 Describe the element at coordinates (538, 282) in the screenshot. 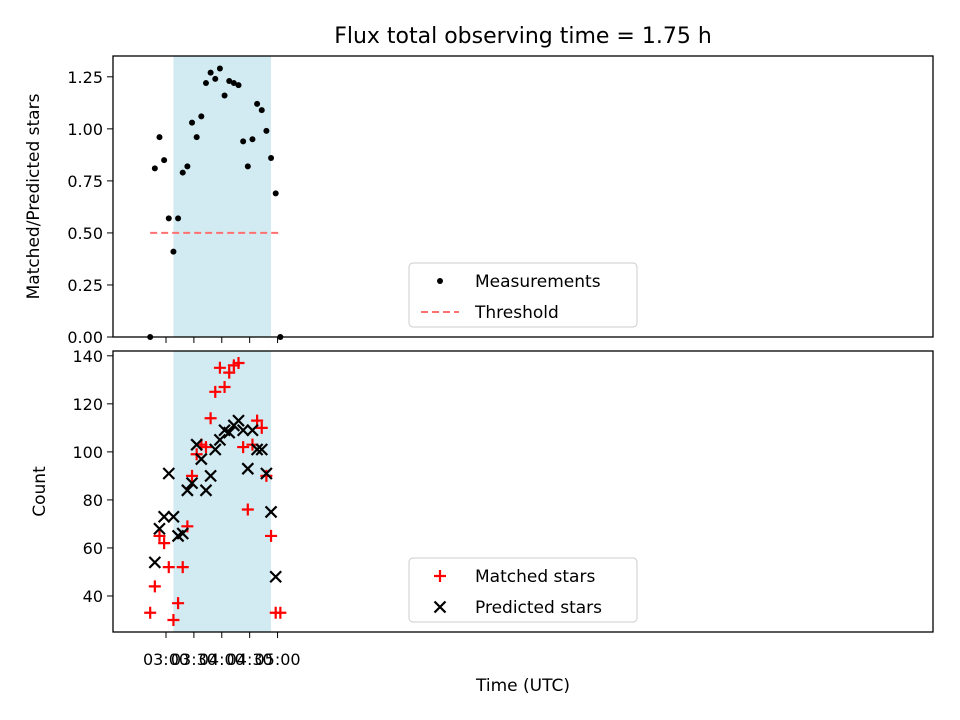

I see `legend-label: Measurements` at that location.